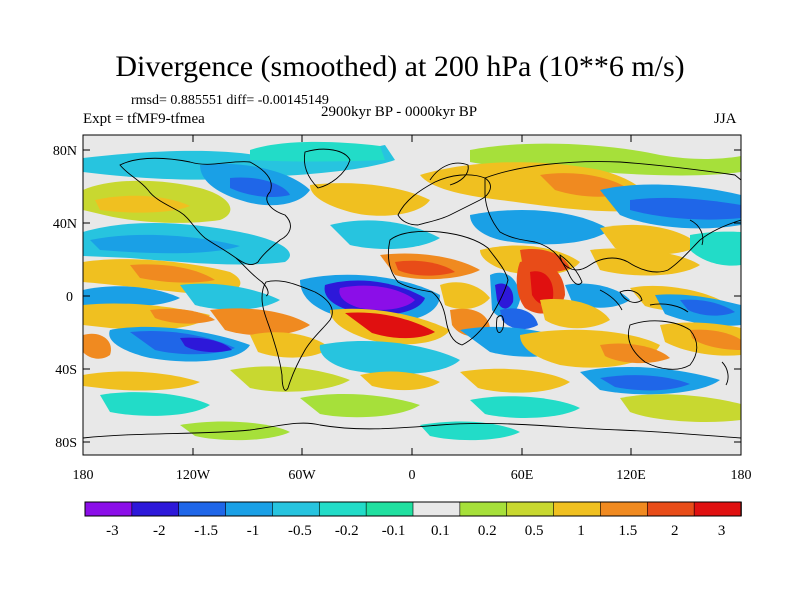 Image resolution: width=800 pixels, height=600 pixels. What do you see at coordinates (193, 475) in the screenshot?
I see `lon-label-120w: 120W` at bounding box center [193, 475].